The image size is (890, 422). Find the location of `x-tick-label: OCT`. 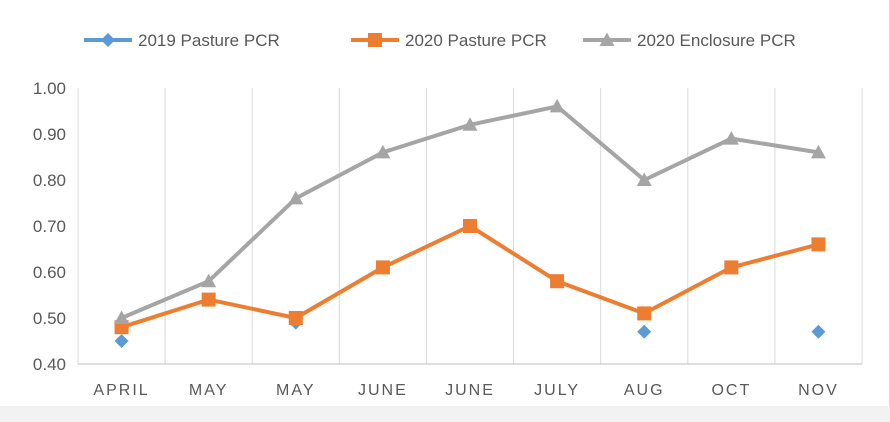

x-tick-label: OCT is located at coordinates (731, 390).